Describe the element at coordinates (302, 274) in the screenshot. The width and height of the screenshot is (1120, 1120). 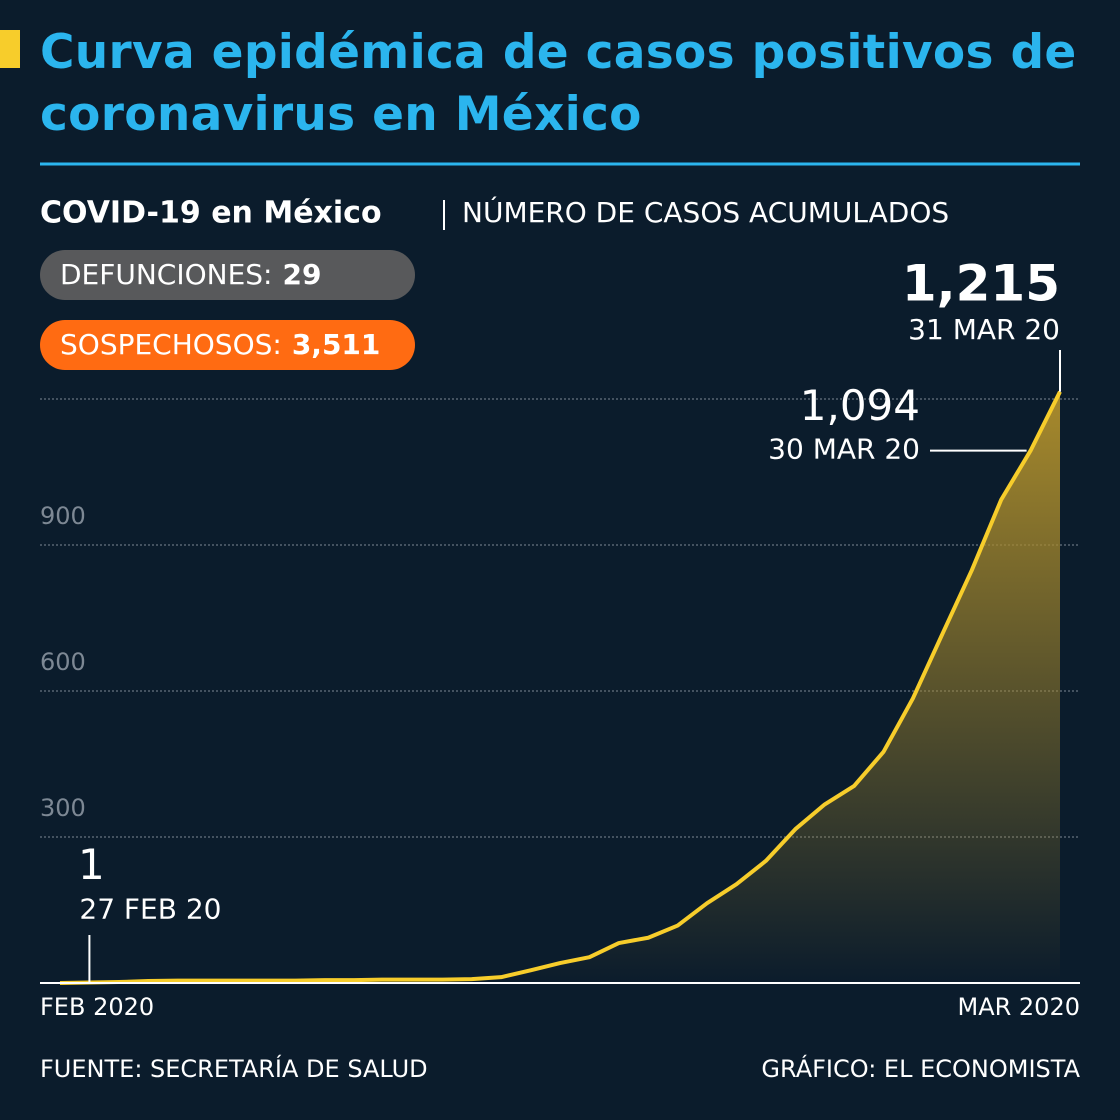
I see `badge-value: 29` at that location.